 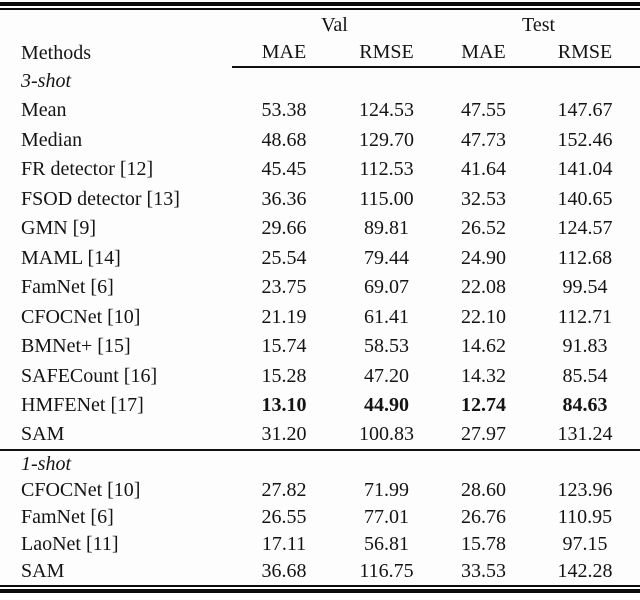 I want to click on value-cell: 142.28, so click(x=585, y=571).